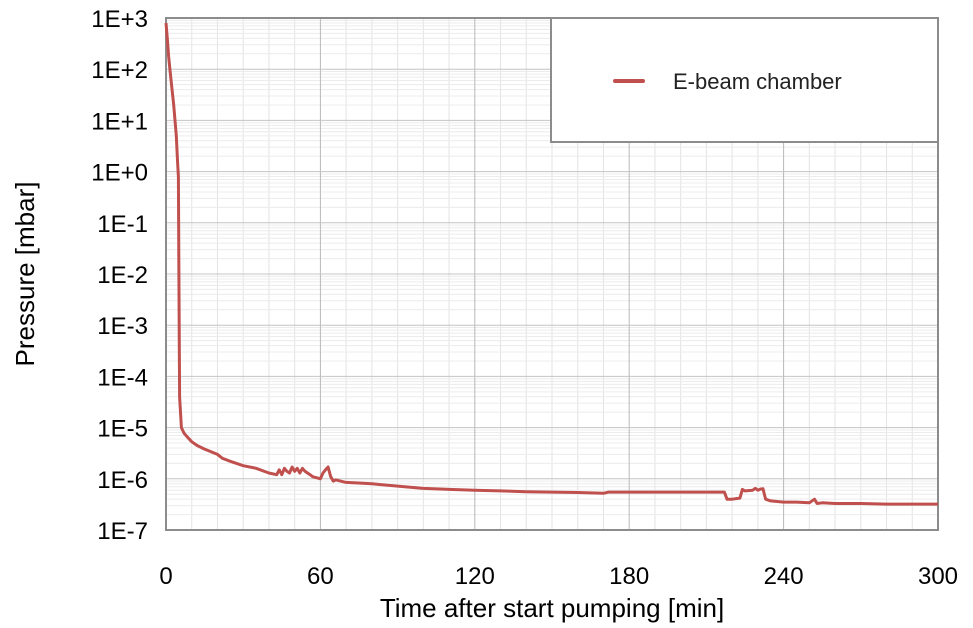  I want to click on x-tick-label: 300, so click(938, 576).